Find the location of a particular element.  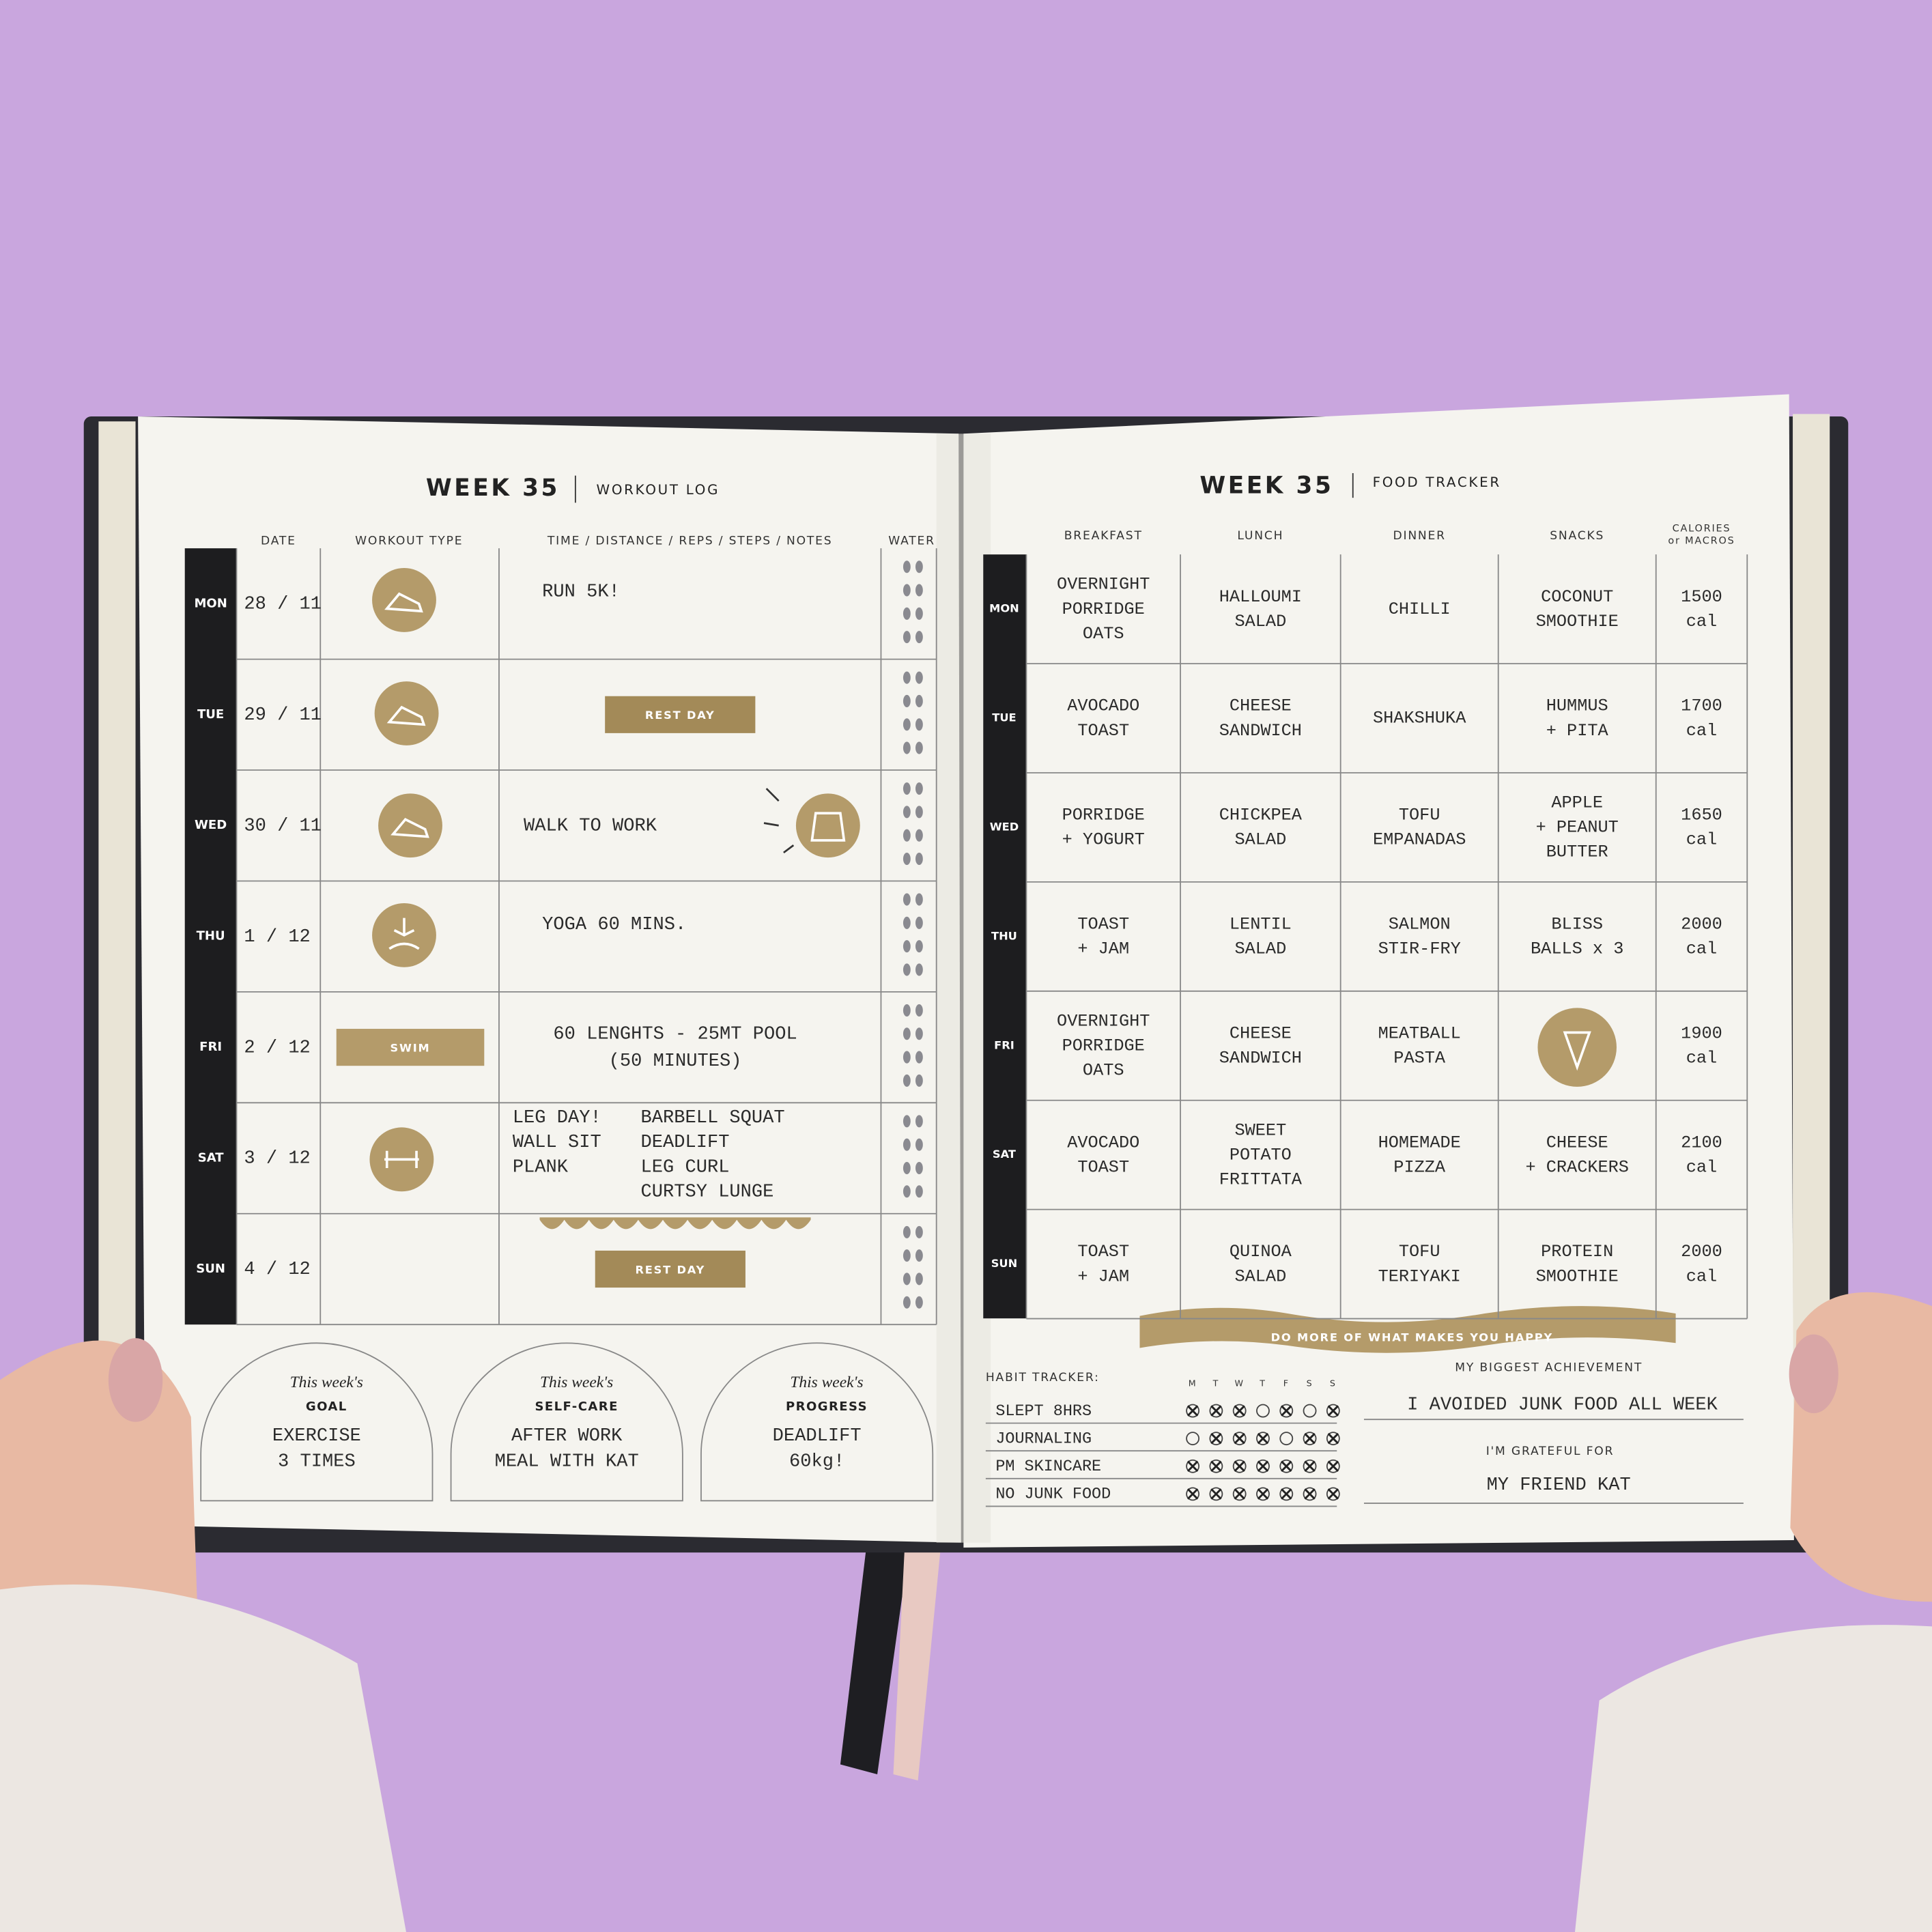

box-text: MEAL WITH KAT is located at coordinates (567, 1462).